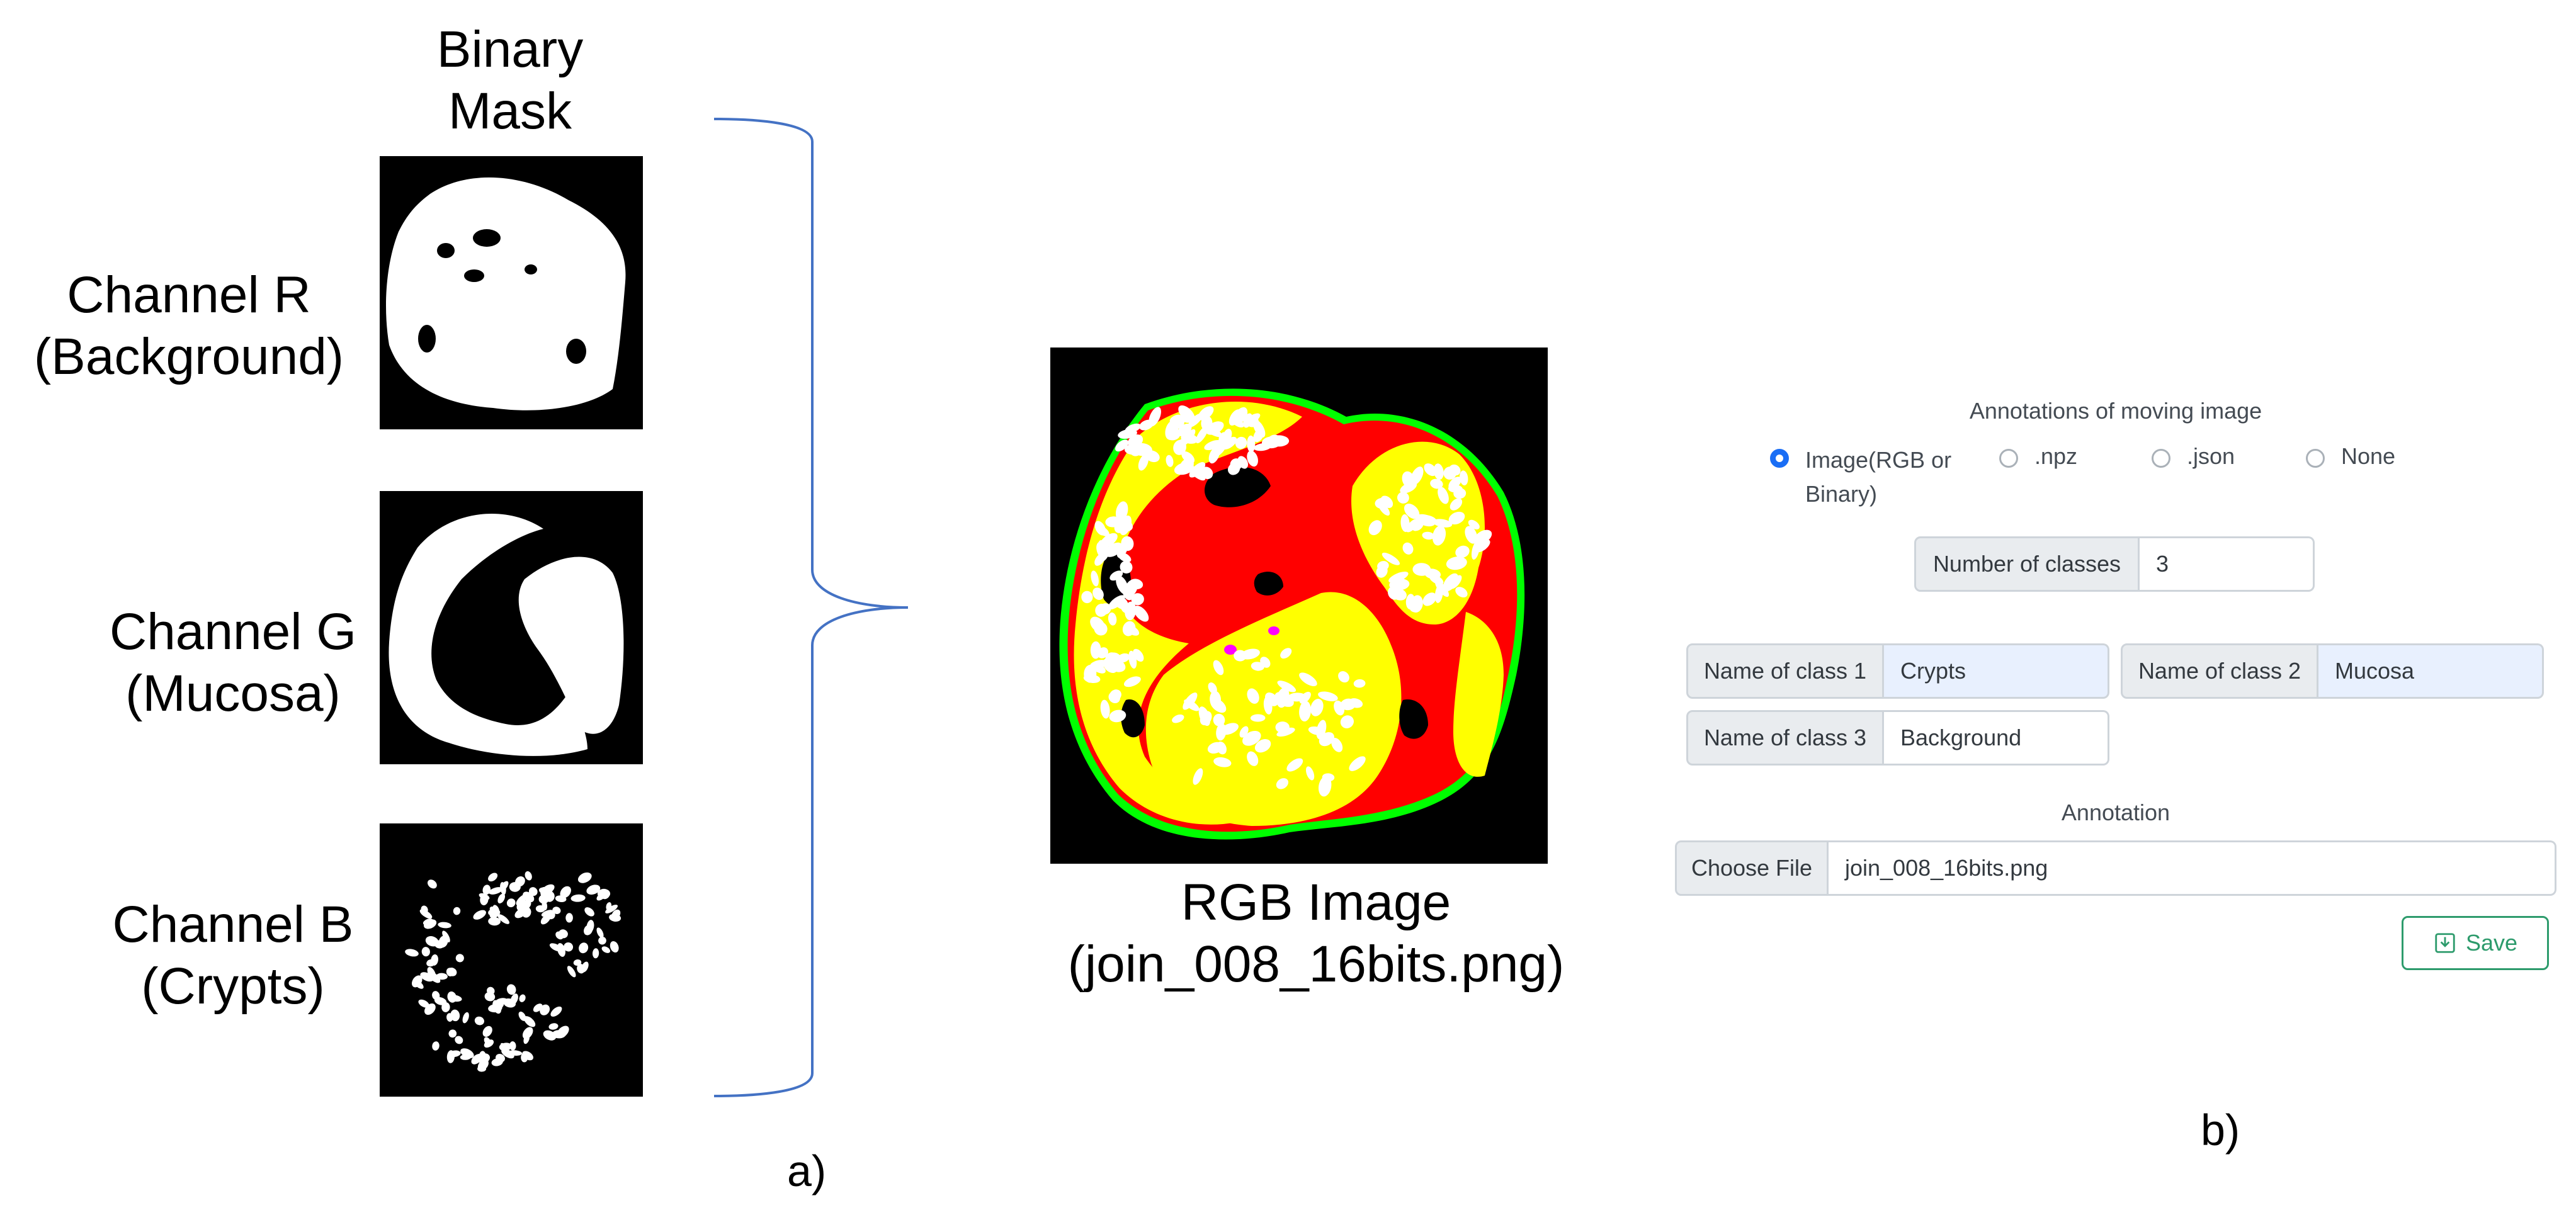 The width and height of the screenshot is (2576, 1232). Describe the element at coordinates (1870, 478) in the screenshot. I see `radio-option-image: Image(RGB or Binary)` at that location.